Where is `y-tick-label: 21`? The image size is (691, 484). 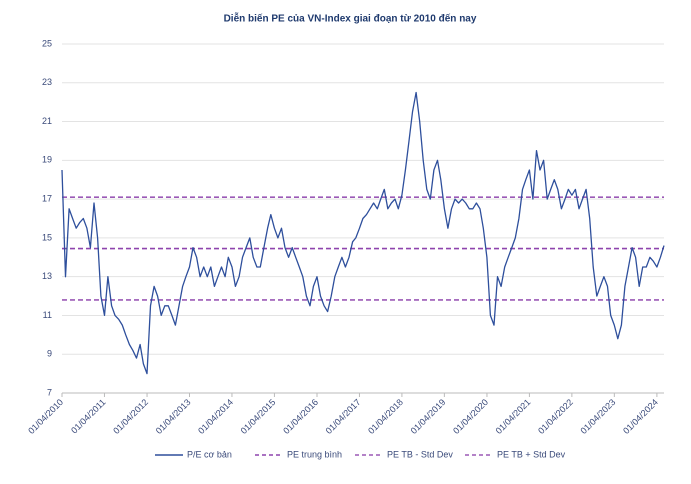
y-tick-label: 21 is located at coordinates (47, 121).